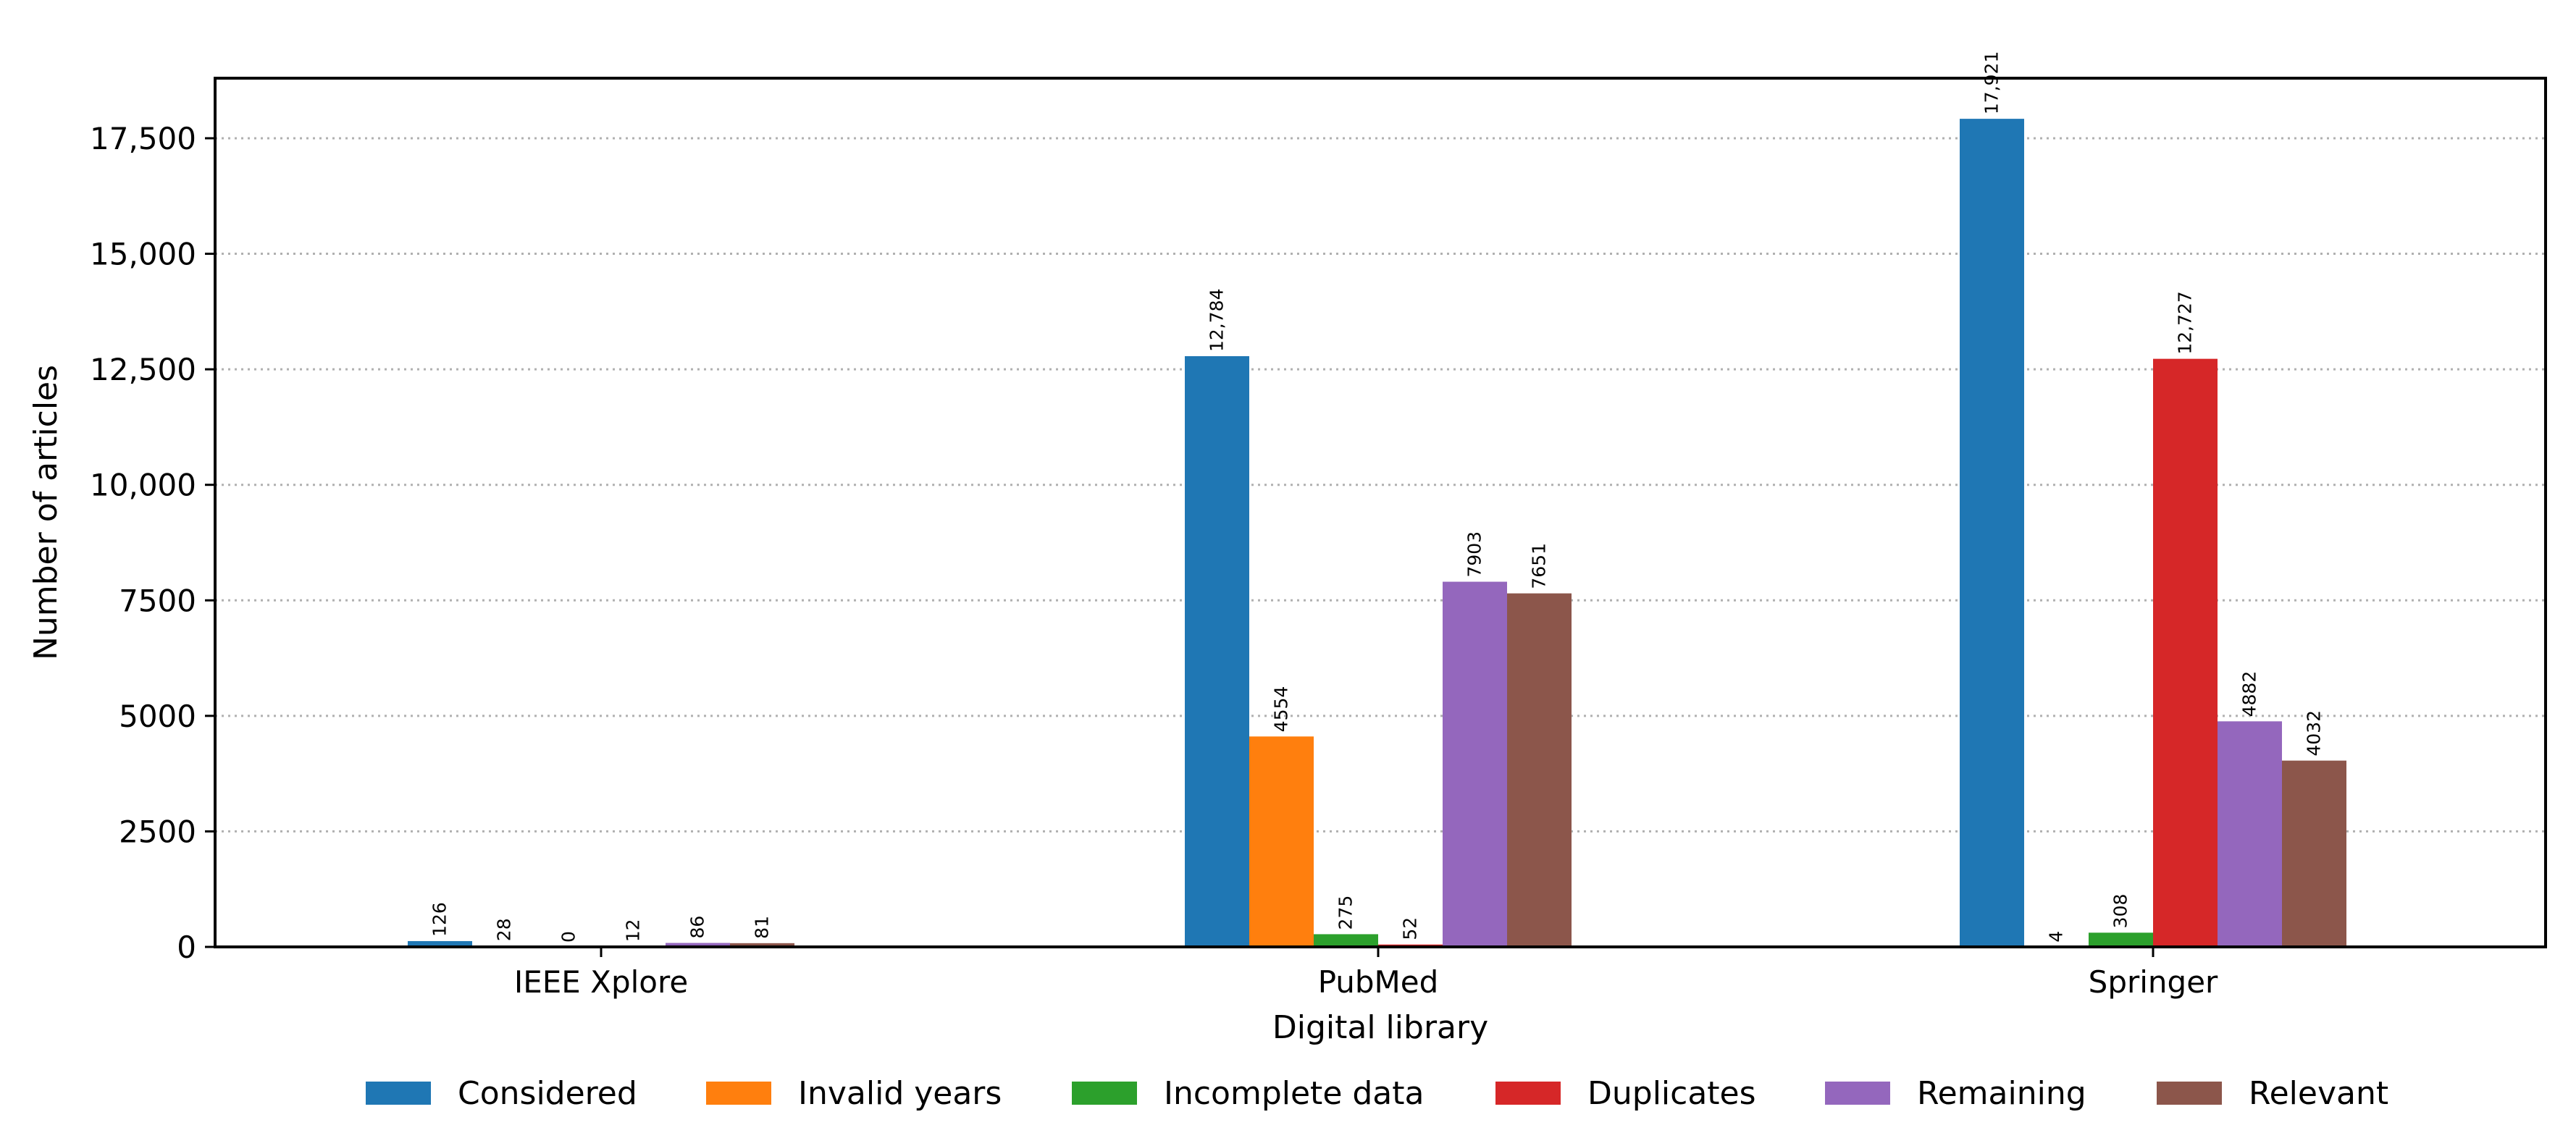 Image resolution: width=2576 pixels, height=1125 pixels. Describe the element at coordinates (2314, 733) in the screenshot. I see `bar-value-label: 4032` at that location.